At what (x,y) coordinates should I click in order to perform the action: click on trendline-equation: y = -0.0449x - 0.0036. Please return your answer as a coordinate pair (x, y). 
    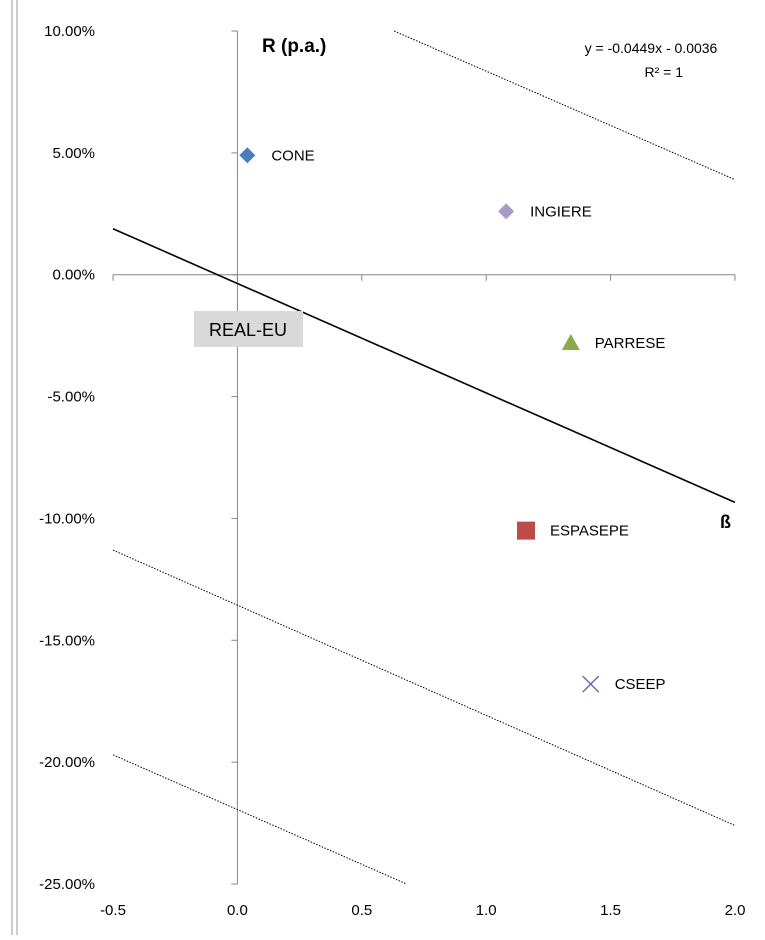
    Looking at the image, I should click on (651, 48).